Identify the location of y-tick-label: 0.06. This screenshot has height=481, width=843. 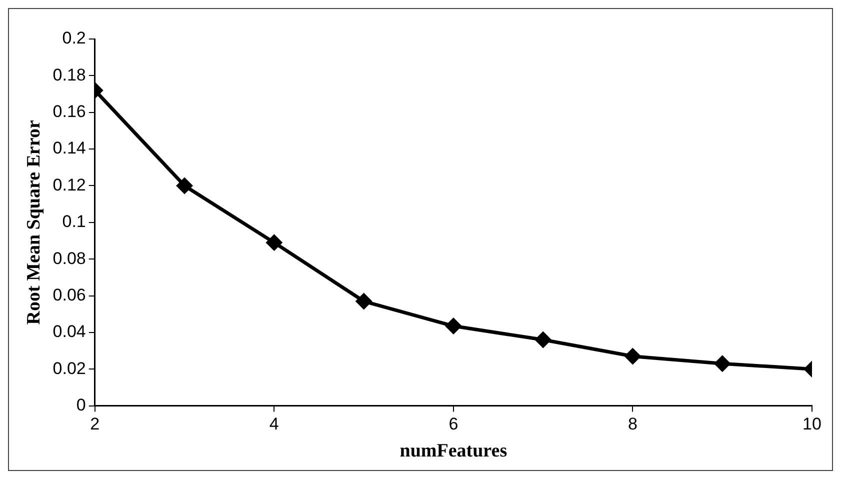
(69, 294).